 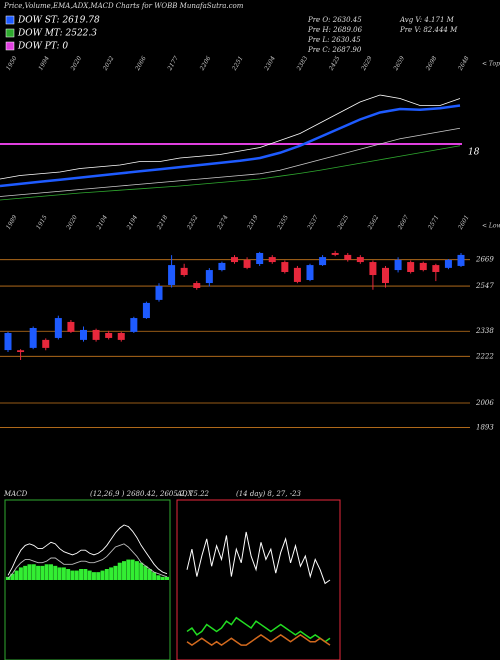 What do you see at coordinates (42, 222) in the screenshot?
I see `price-label: 1915` at bounding box center [42, 222].